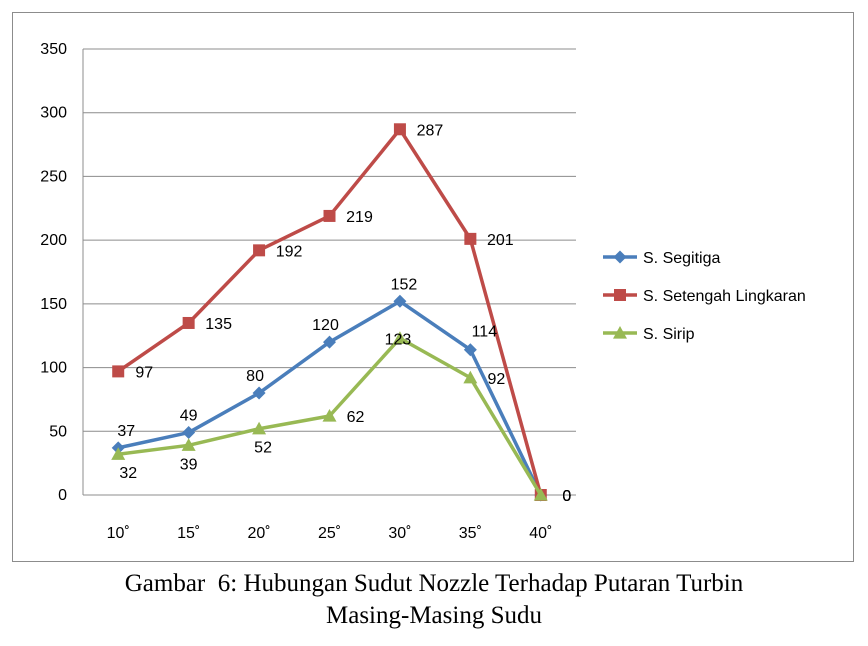 This screenshot has width=868, height=646. Describe the element at coordinates (128, 473) in the screenshot. I see `data-label: 32` at that location.